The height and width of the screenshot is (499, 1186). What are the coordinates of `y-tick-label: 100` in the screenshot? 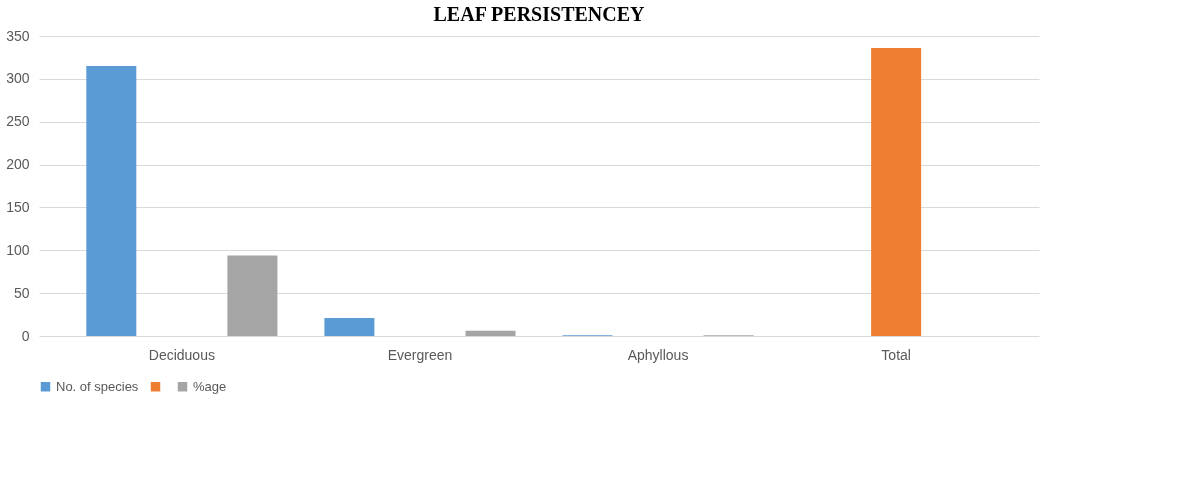 It's located at (18, 249).